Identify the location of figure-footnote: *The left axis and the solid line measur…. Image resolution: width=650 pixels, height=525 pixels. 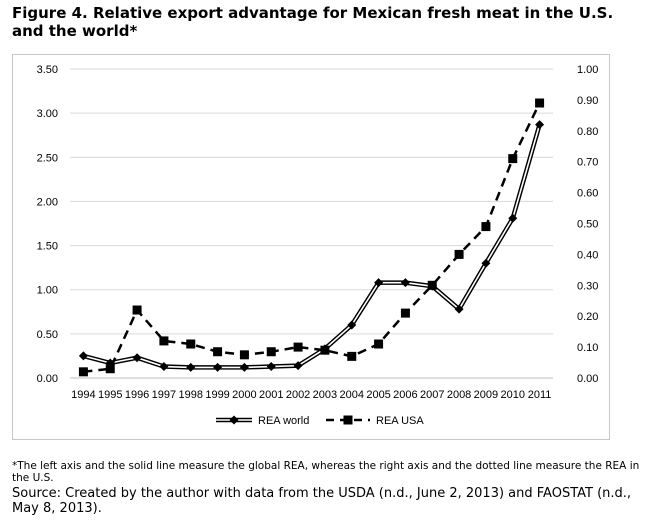
(326, 472).